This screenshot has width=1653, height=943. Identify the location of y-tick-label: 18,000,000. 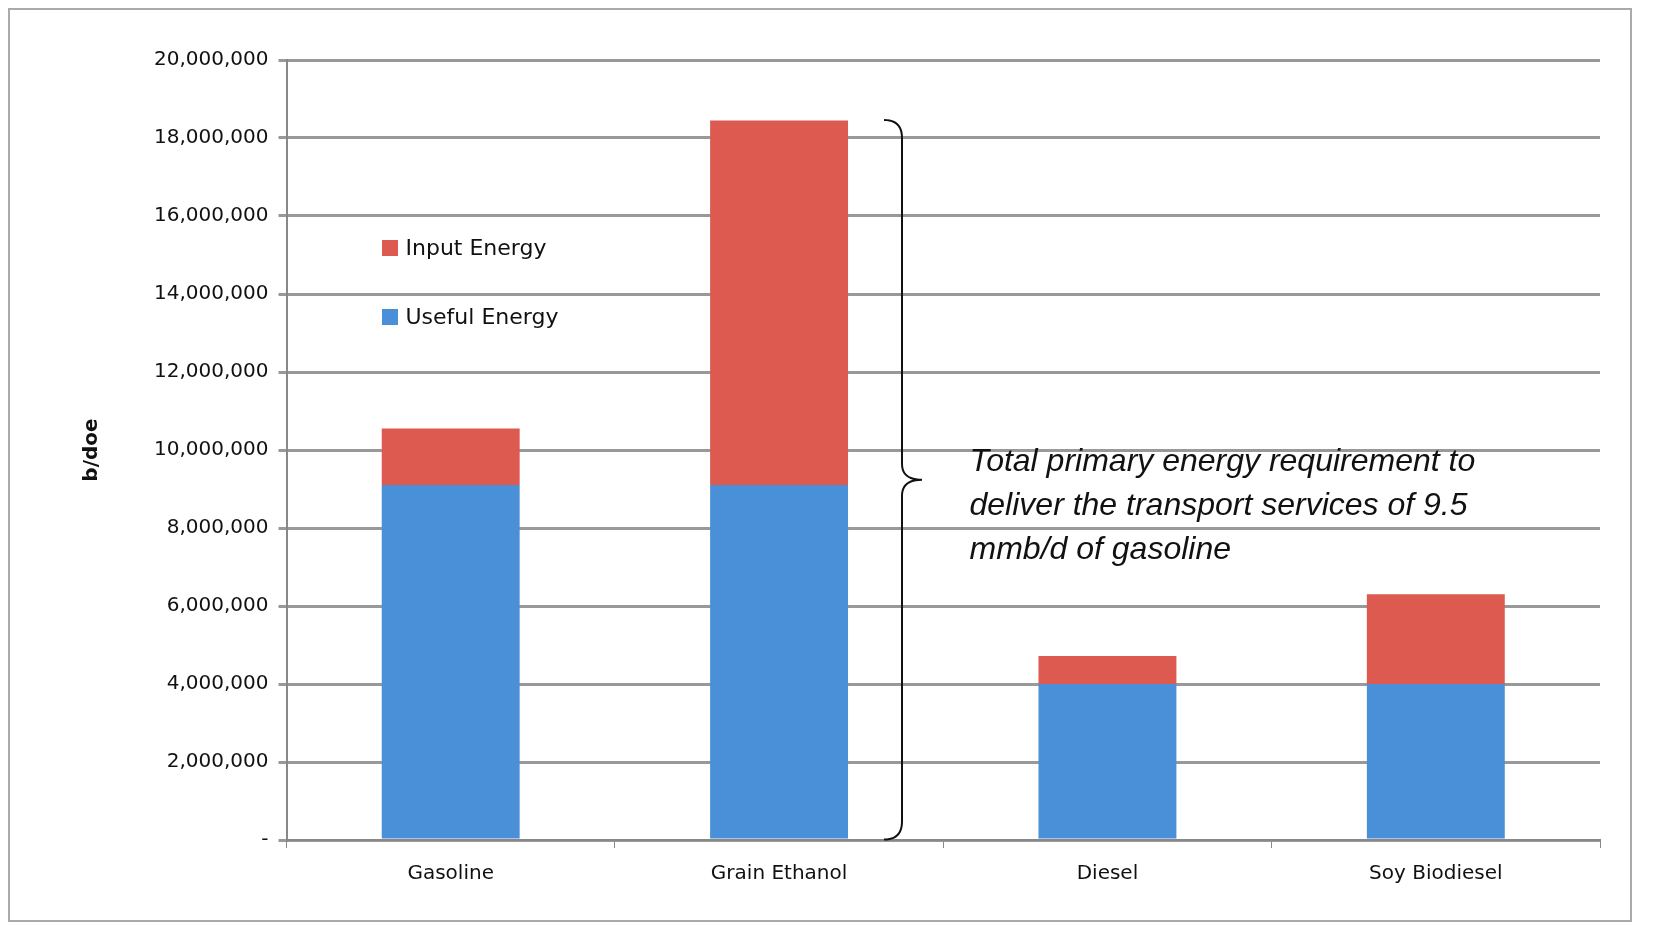
(211, 136).